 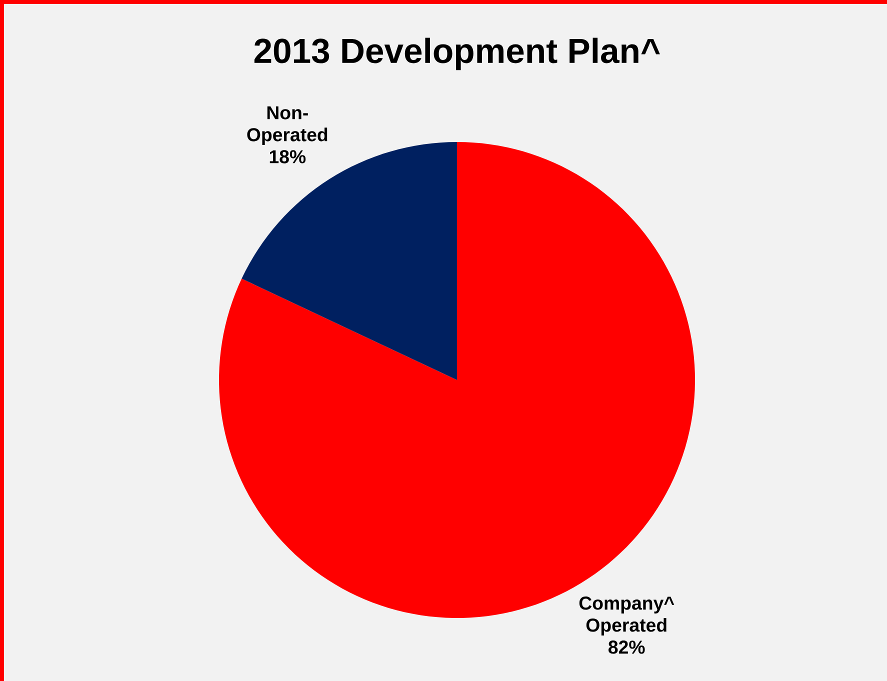 I want to click on slice-label: Company^ Operated, so click(x=626, y=616).